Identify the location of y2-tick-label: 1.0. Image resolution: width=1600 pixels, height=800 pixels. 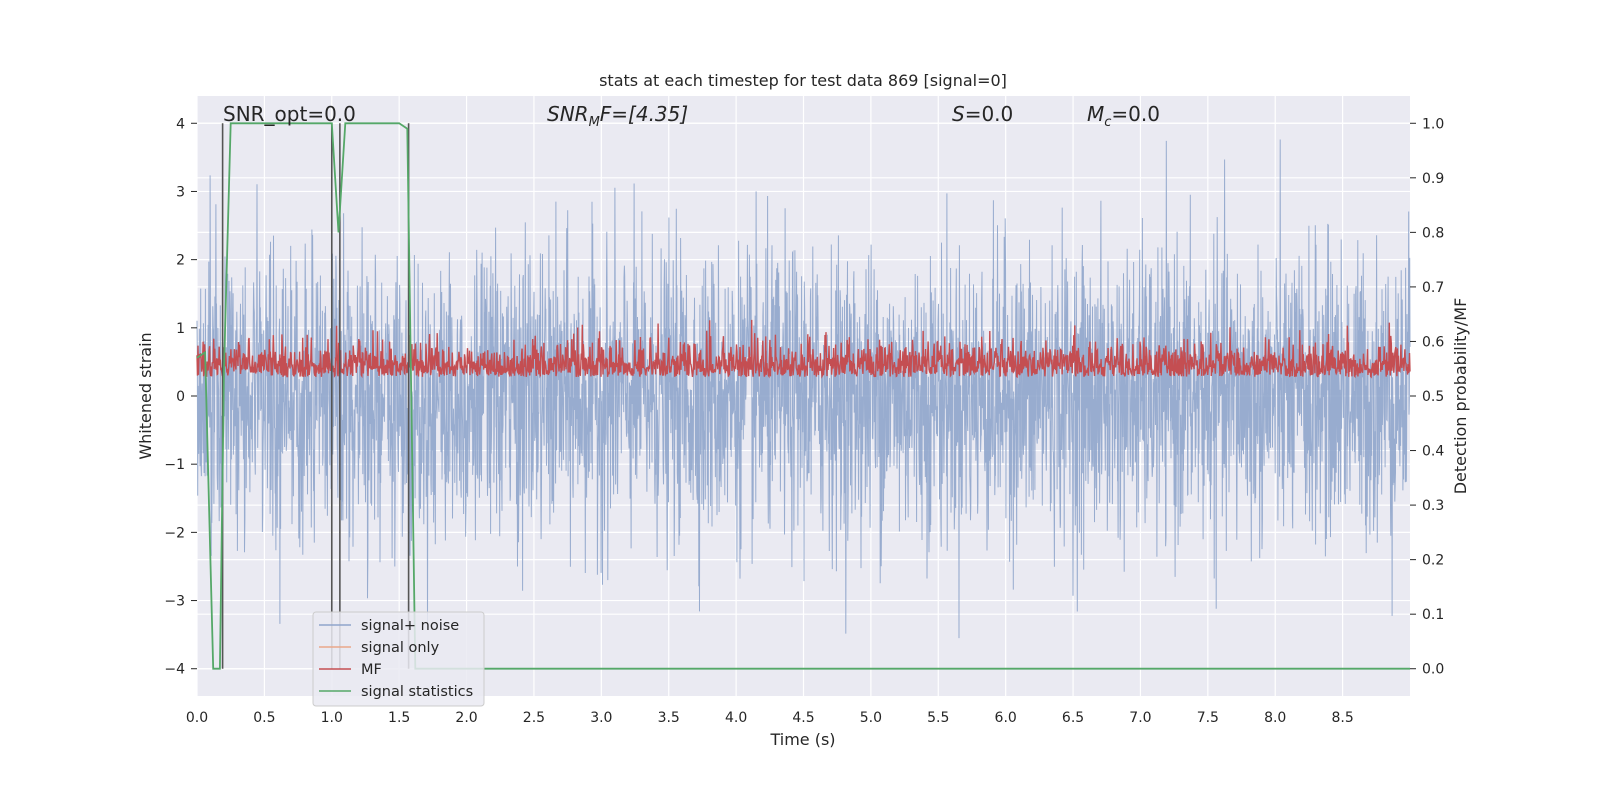
(1433, 124).